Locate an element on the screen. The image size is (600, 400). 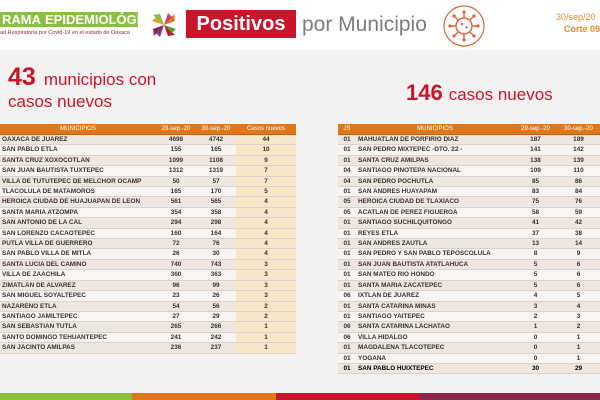
table-cell: PUTLA VILLA DE GUERRERO is located at coordinates (78, 244).